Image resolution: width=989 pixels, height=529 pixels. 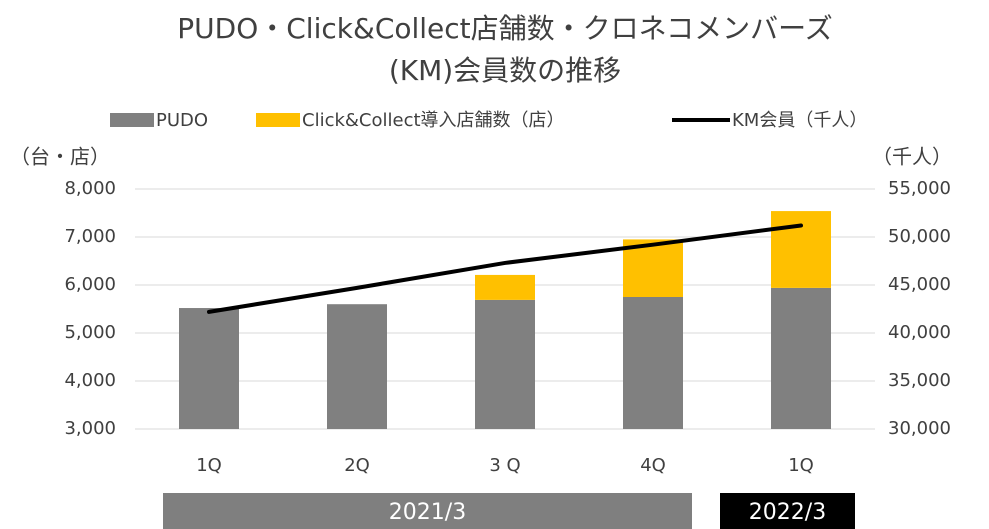 I want to click on y-tick-label: 3,000, so click(x=90, y=428).